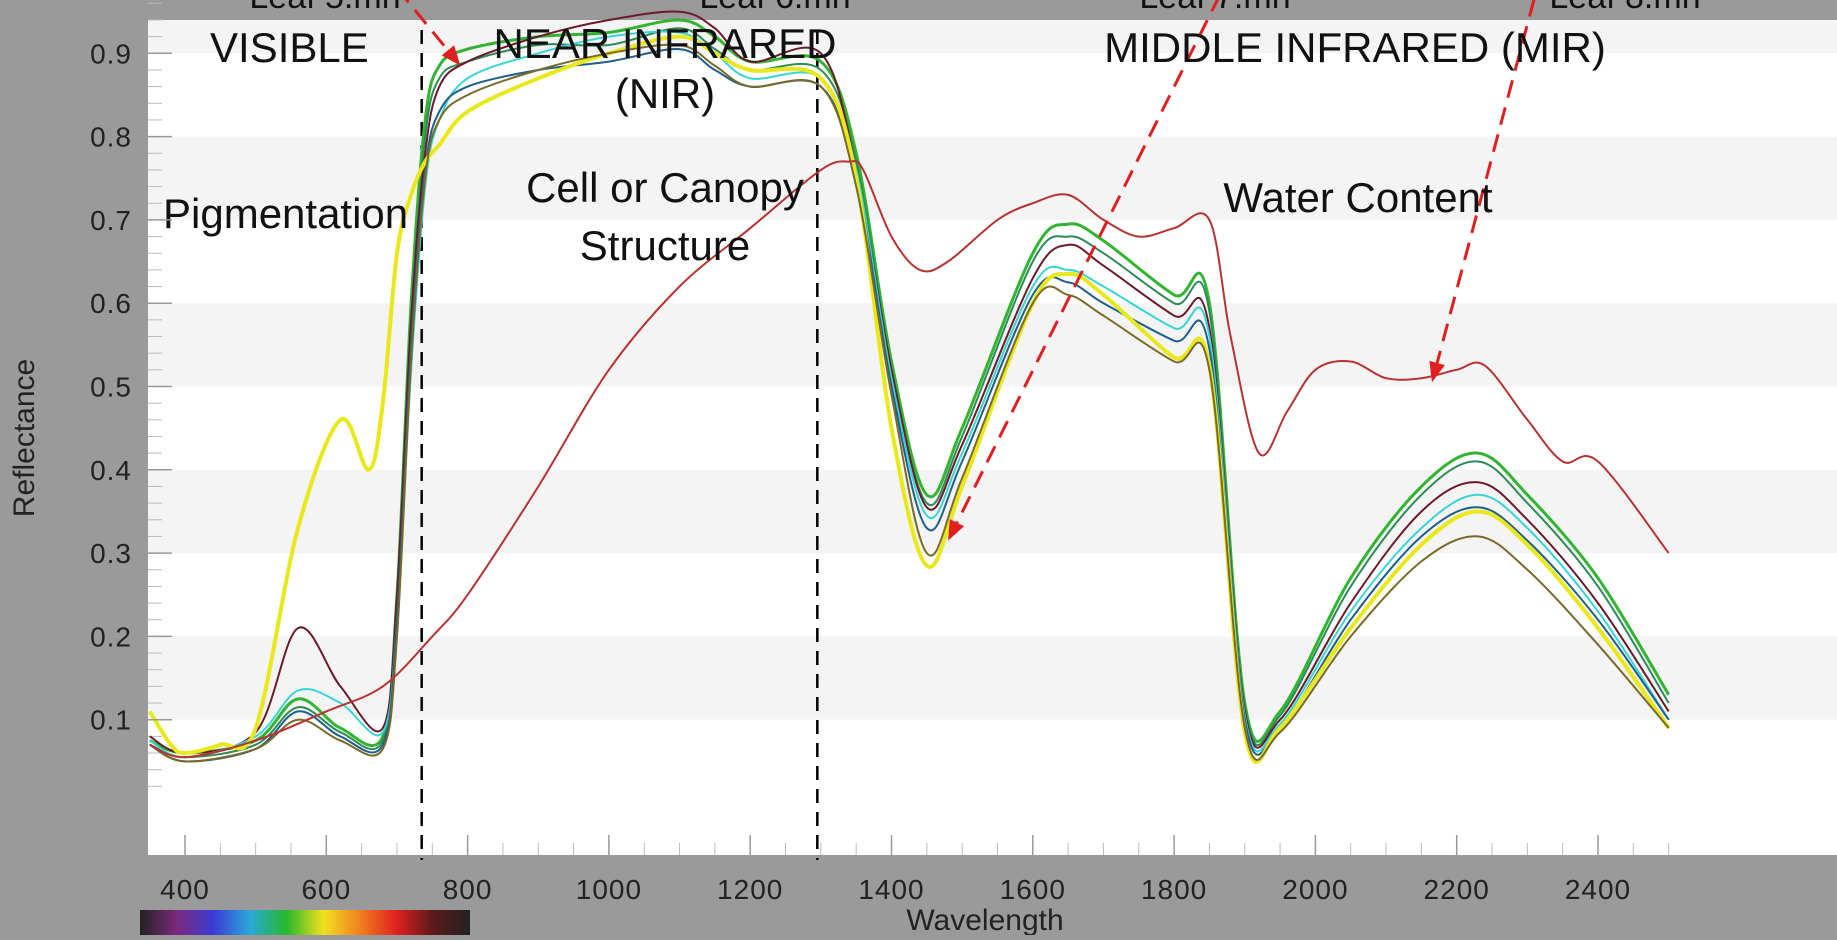 The image size is (1837, 940). I want to click on y-tick-label: 0.1, so click(111, 720).